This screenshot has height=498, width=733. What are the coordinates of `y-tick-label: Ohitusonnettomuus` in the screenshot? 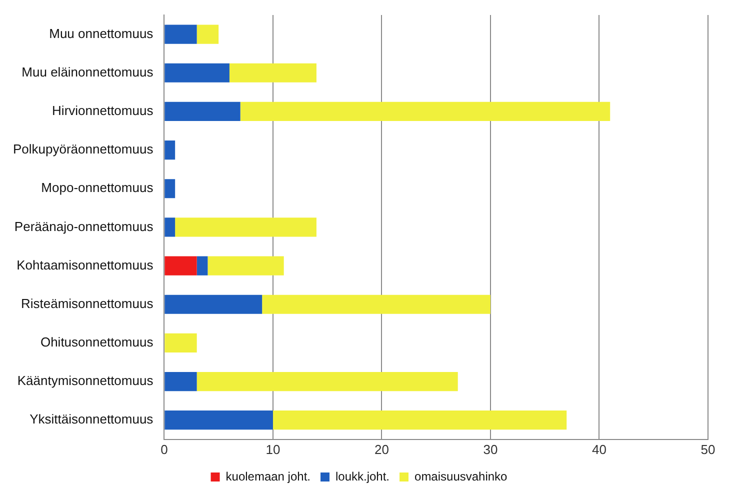 It's located at (97, 342).